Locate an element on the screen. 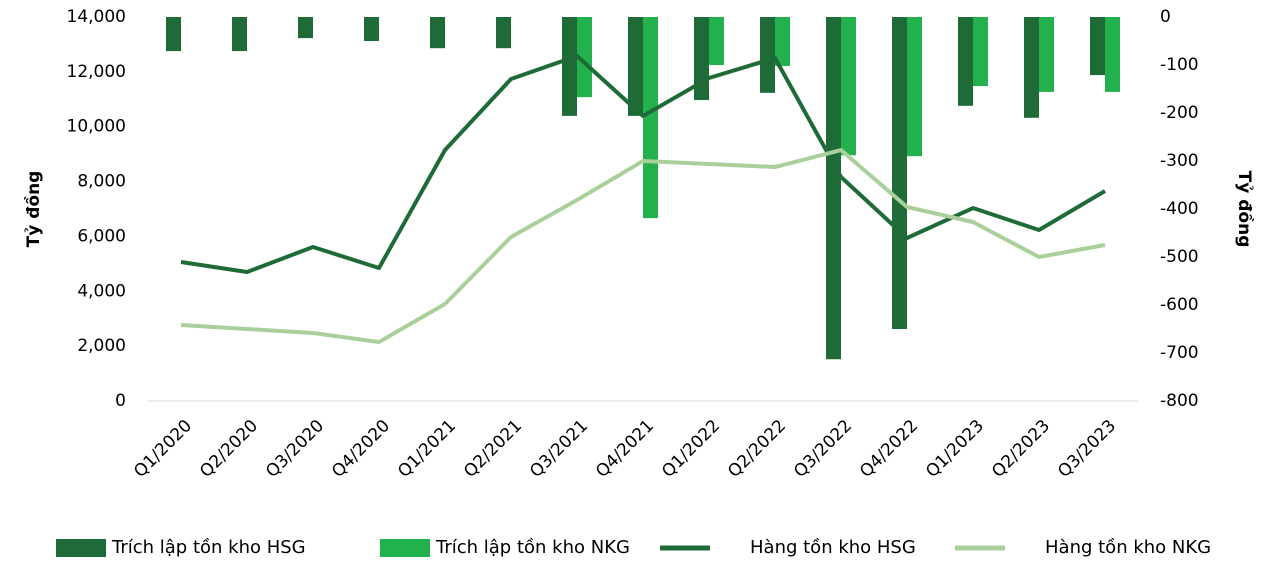  y2-tick-label: -200 is located at coordinates (1179, 113).